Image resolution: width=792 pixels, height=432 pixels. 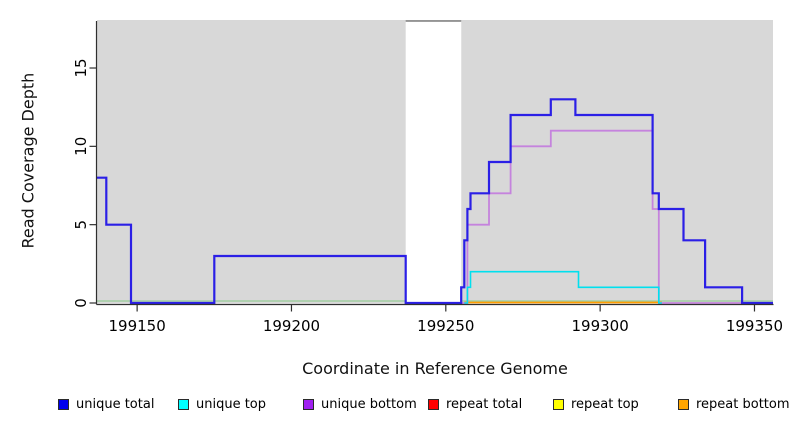 I want to click on repeat-top-swatch-icon, so click(x=558, y=404).